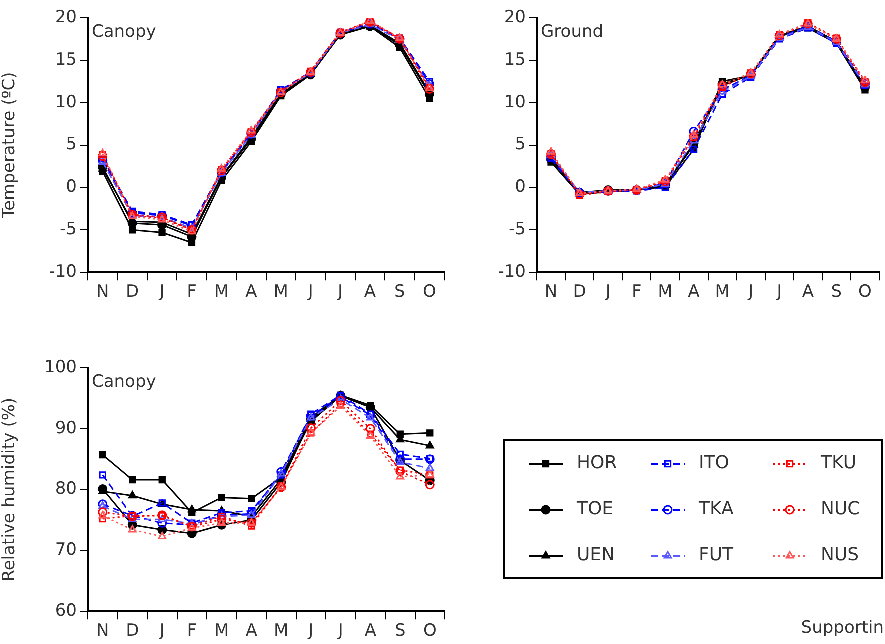 The width and height of the screenshot is (885, 644). I want to click on y-axis-title: Temperature (ºC), so click(10, 146).